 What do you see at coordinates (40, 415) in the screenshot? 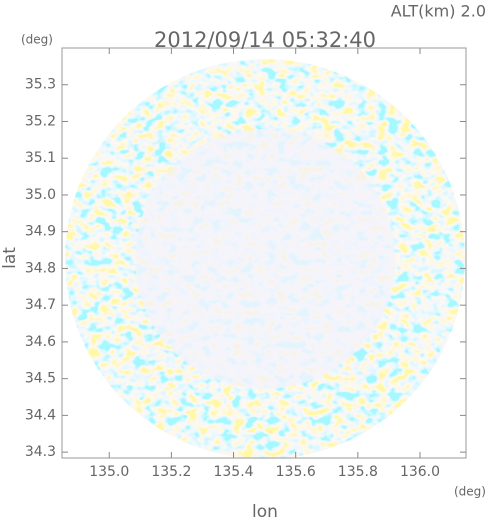
I see `y-tick-label: 34.4` at bounding box center [40, 415].